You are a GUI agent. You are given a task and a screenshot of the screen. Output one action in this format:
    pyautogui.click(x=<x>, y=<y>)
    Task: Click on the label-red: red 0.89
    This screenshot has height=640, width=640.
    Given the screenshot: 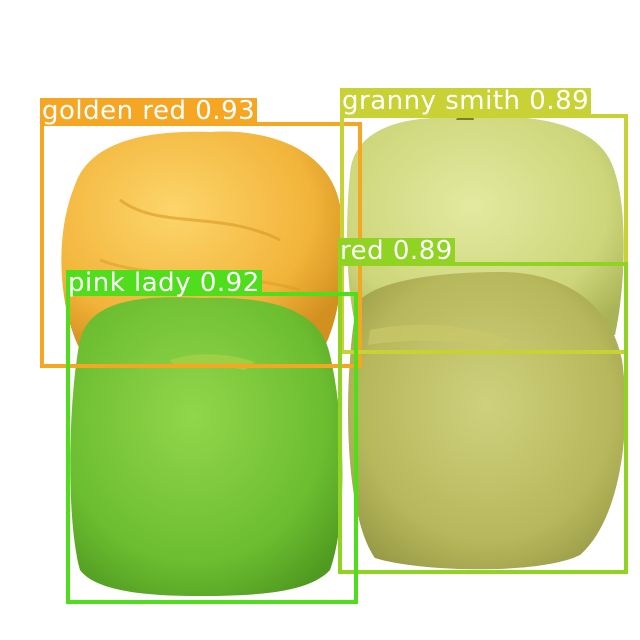 What is the action you would take?
    pyautogui.click(x=396, y=251)
    